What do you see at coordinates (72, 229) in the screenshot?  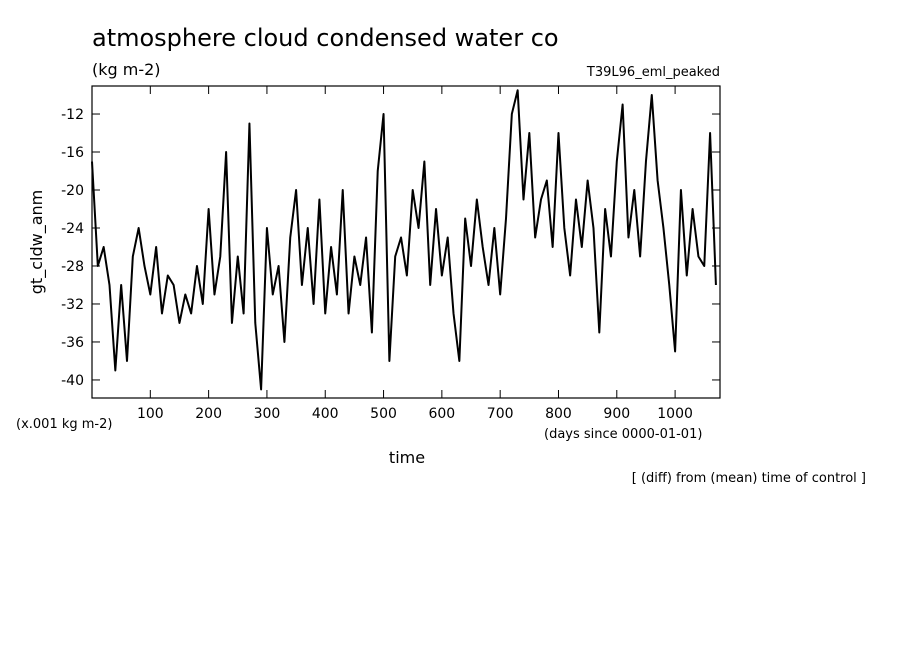 I see `y-tick-label: -24` at bounding box center [72, 229].